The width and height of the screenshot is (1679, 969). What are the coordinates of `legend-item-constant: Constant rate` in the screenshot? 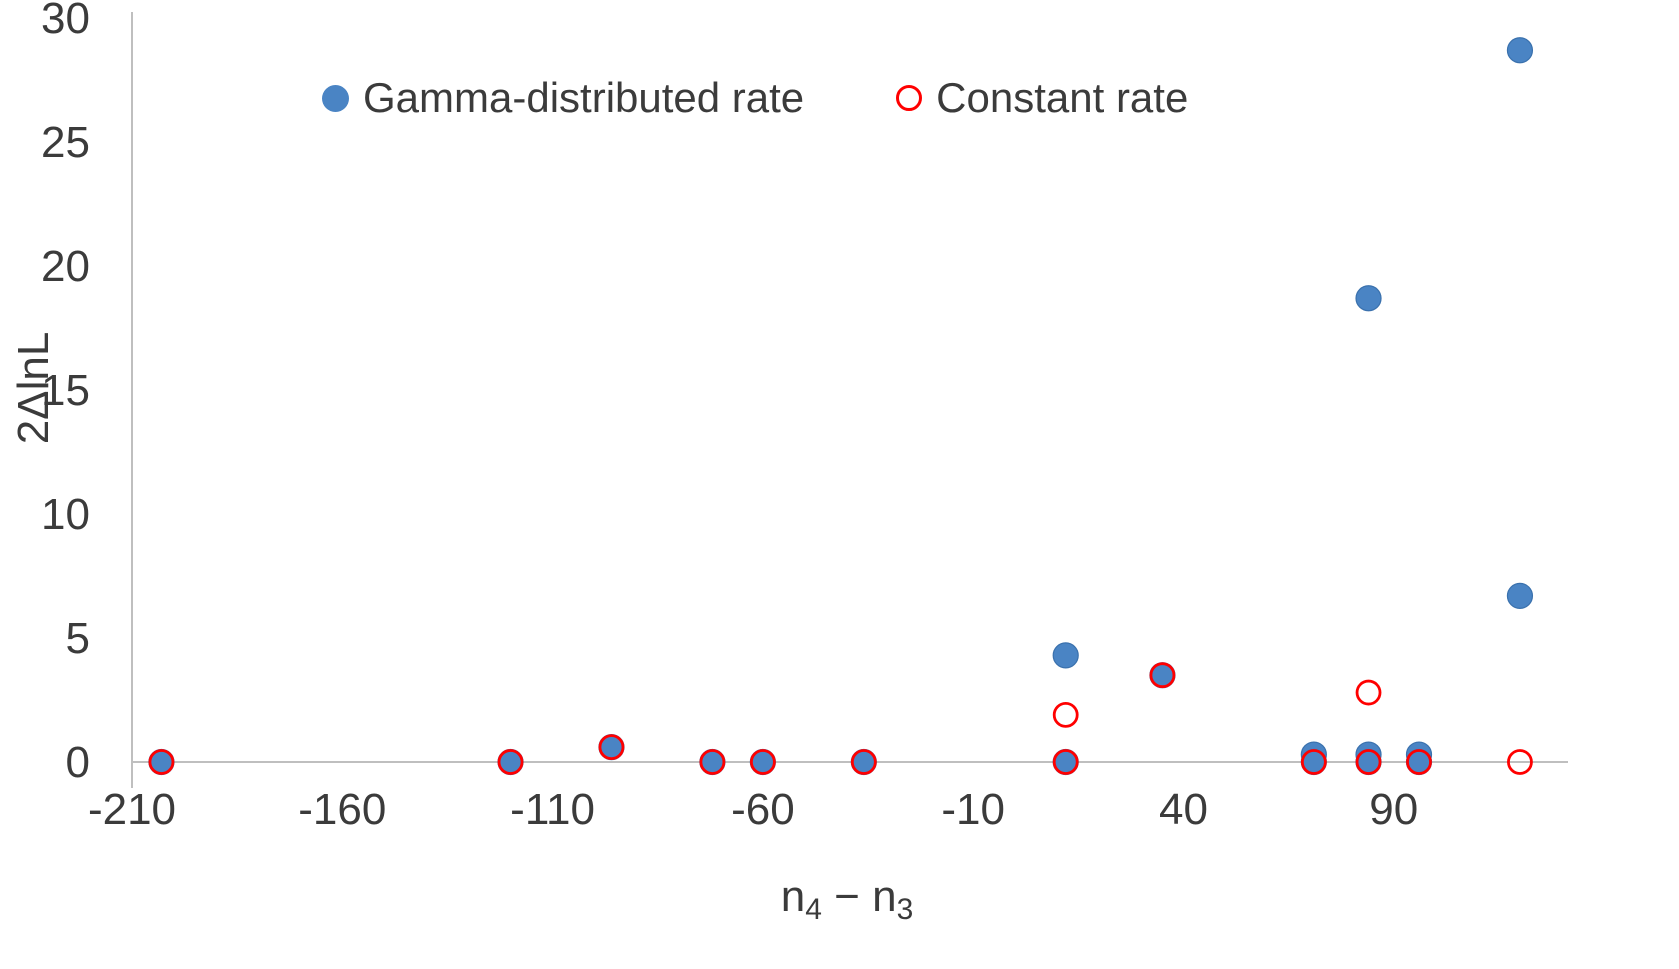 It's located at (1042, 98).